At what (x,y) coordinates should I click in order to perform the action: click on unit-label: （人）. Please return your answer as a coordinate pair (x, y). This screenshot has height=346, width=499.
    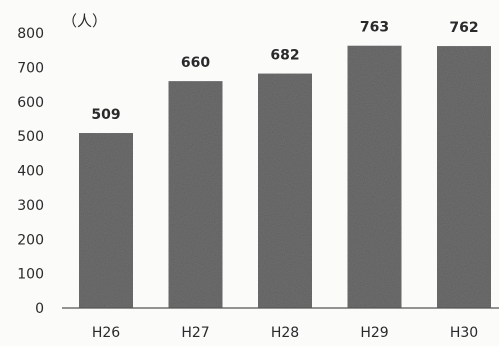
    Looking at the image, I should click on (84, 21).